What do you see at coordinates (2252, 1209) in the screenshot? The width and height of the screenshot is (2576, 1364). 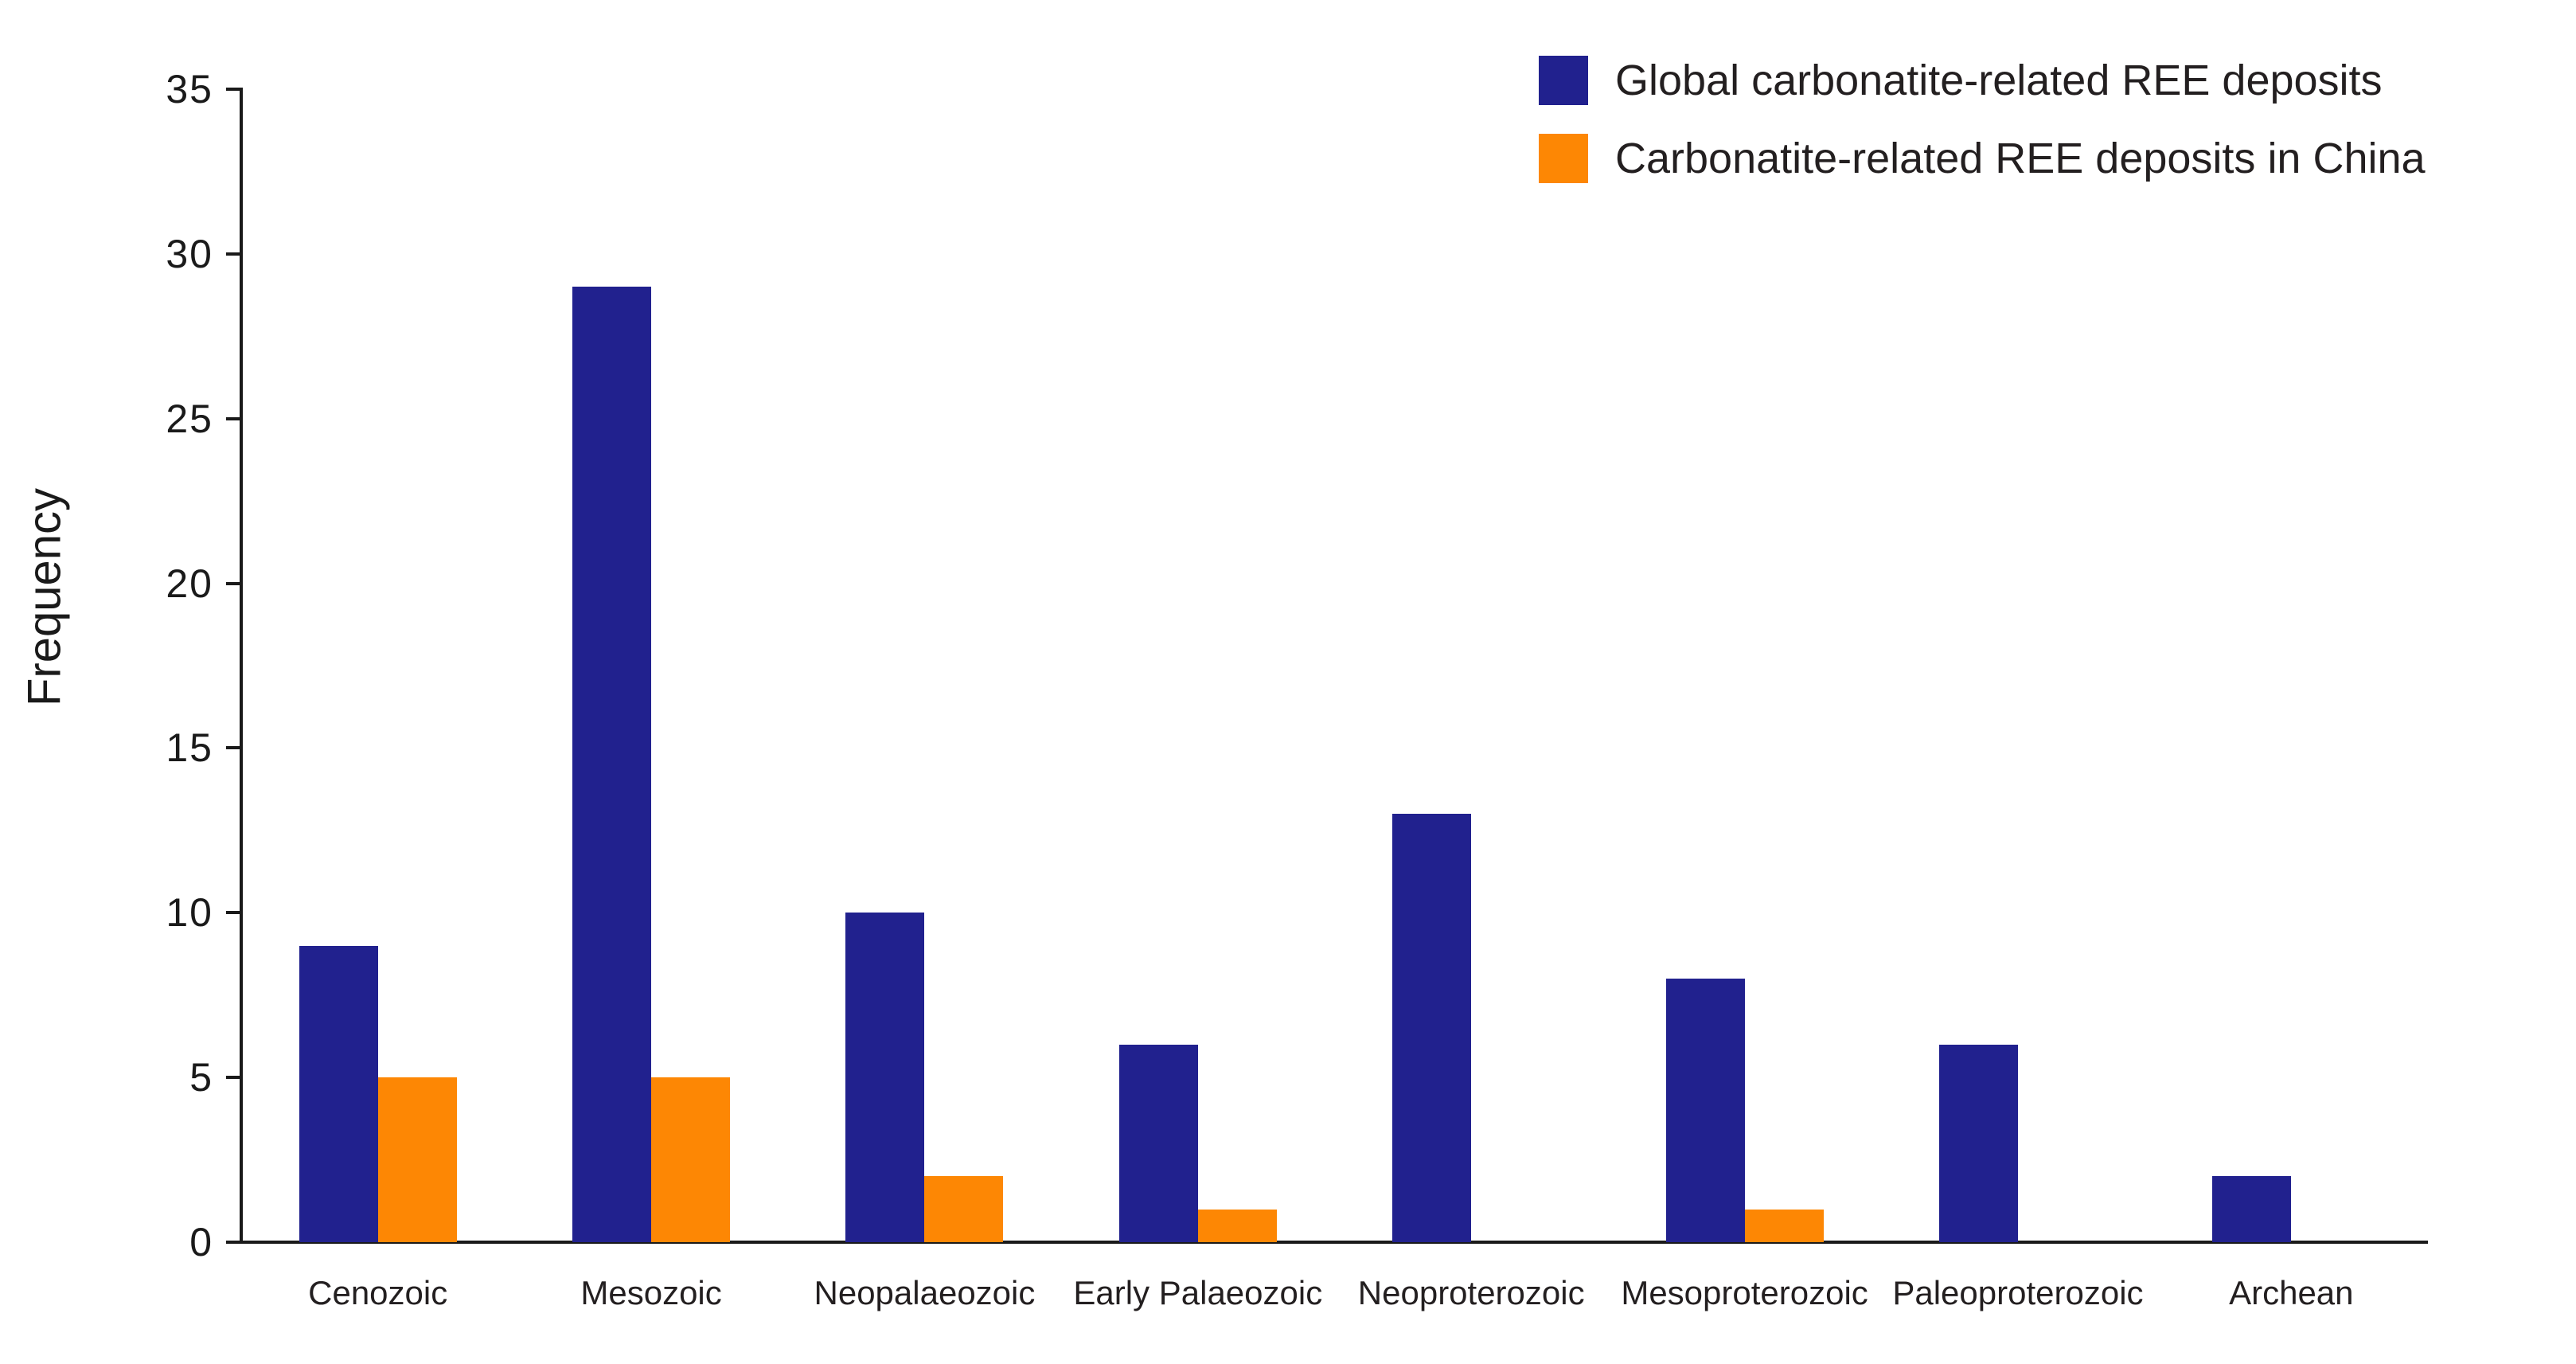 I see `bar-global-archean` at bounding box center [2252, 1209].